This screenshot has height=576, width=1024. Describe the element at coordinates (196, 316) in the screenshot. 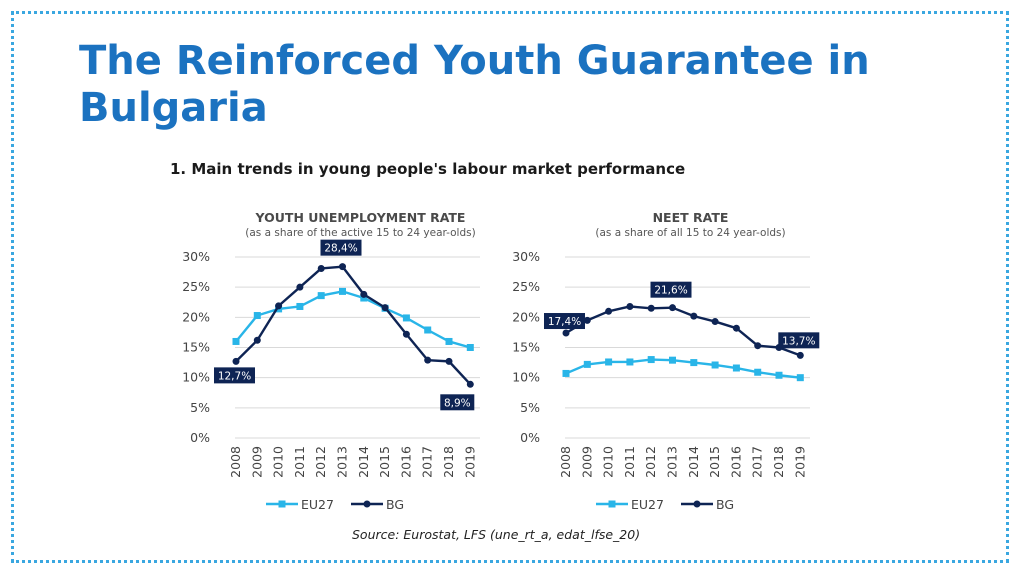

I see `y-tick-label: 20%` at that location.